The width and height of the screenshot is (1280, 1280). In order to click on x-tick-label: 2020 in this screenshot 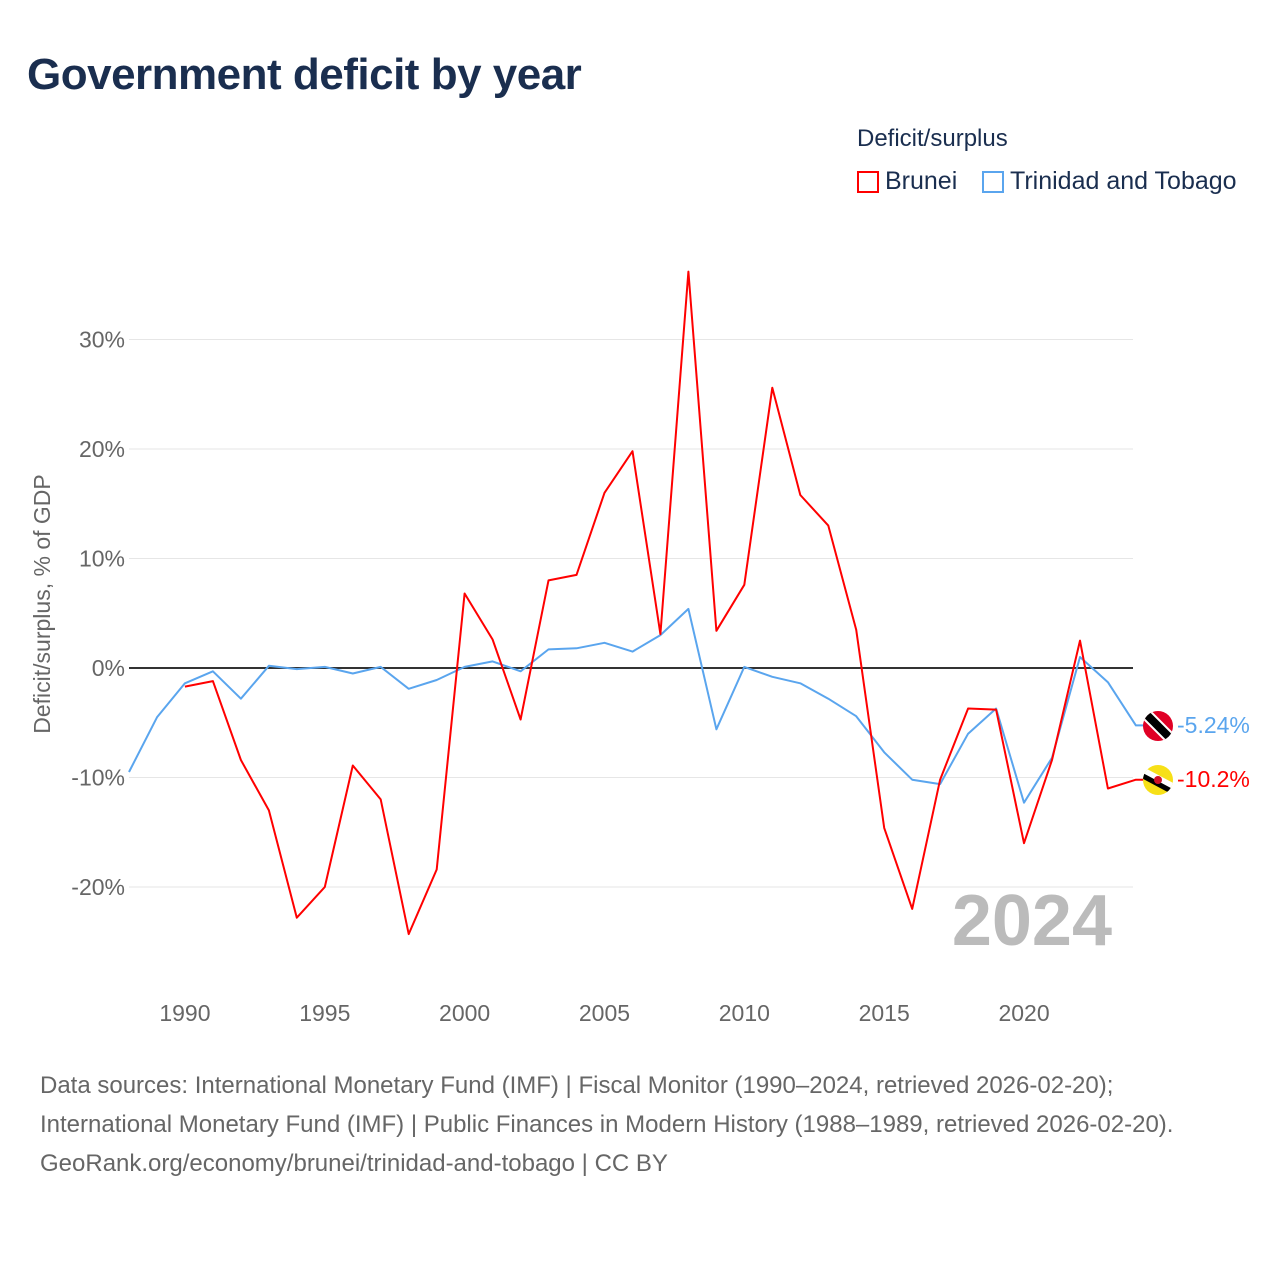, I will do `click(1023, 1013)`.